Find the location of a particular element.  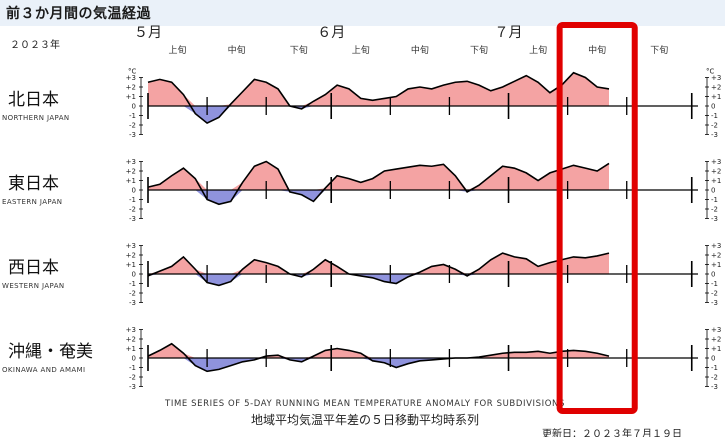

title-bar is located at coordinates (362, 13).